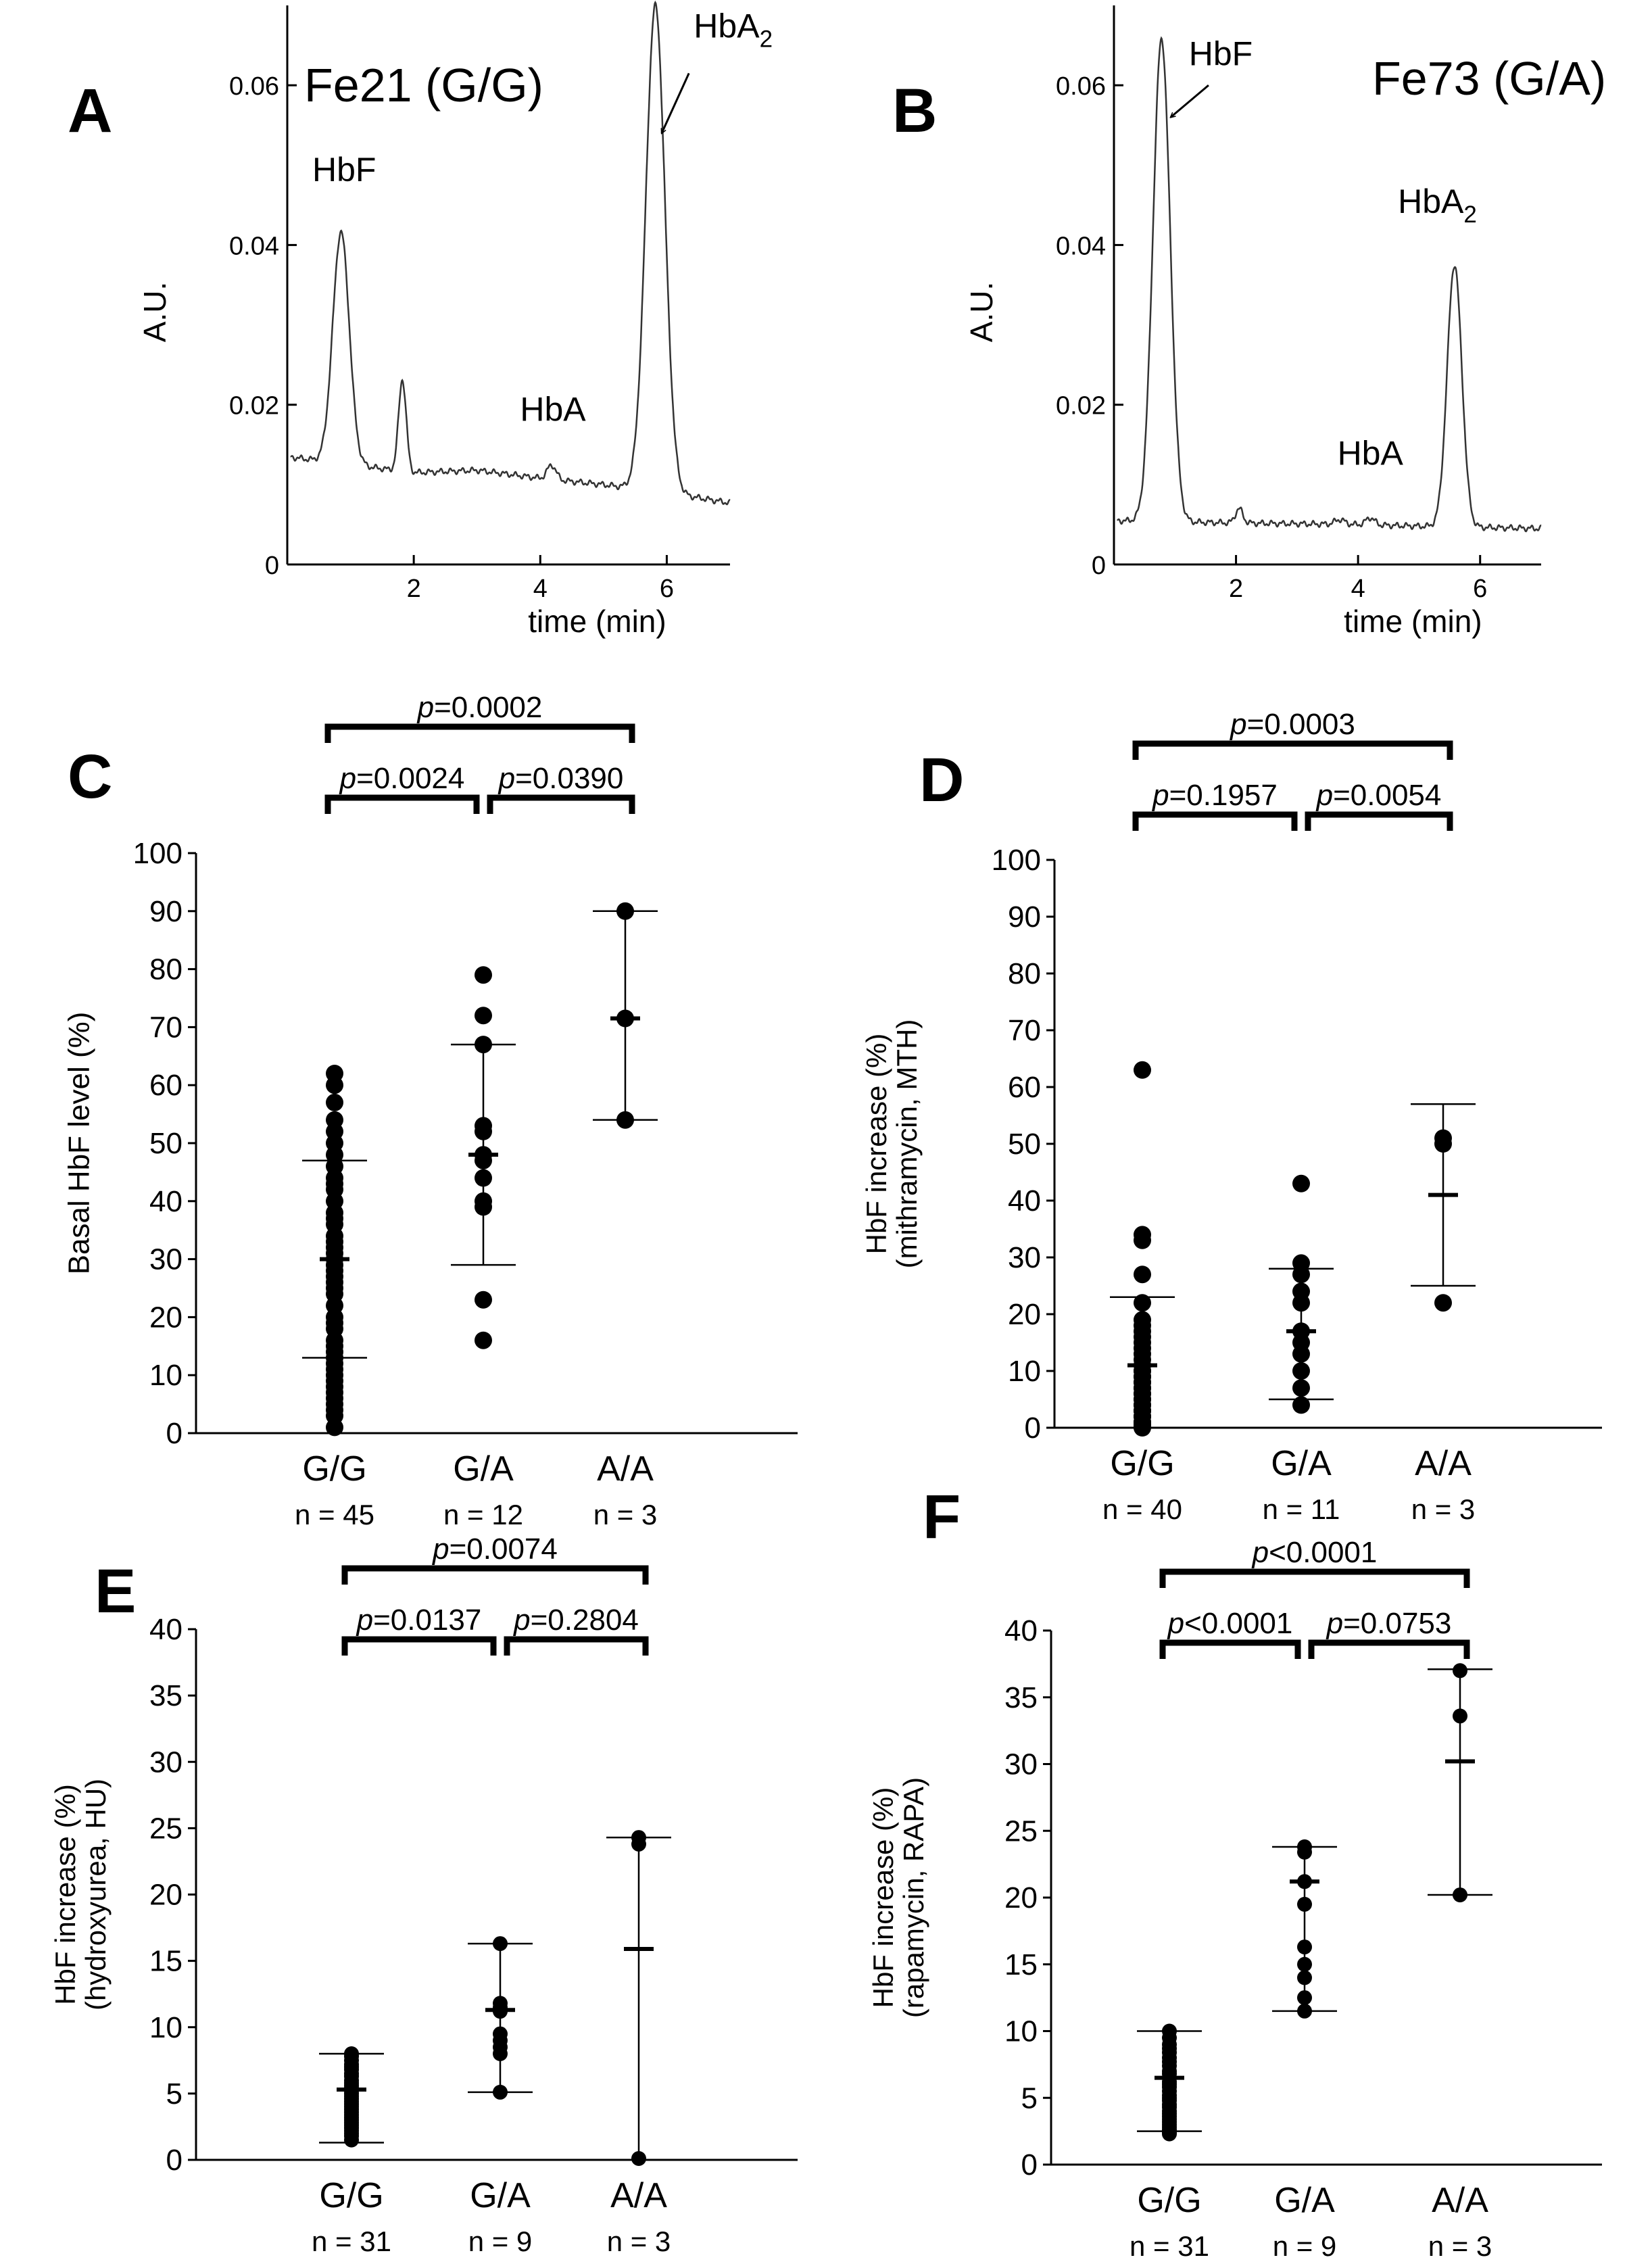 The image size is (1652, 2266). What do you see at coordinates (1024, 1144) in the screenshot?
I see `y-tick-label-d-5: 50` at bounding box center [1024, 1144].